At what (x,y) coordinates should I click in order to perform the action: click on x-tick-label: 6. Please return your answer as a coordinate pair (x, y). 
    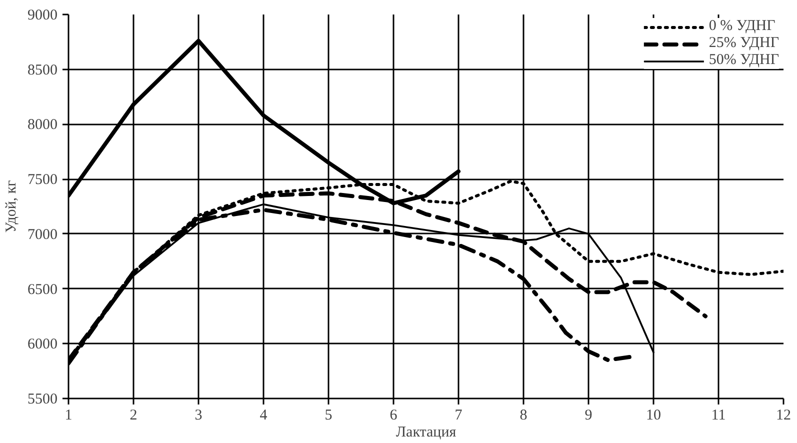
    Looking at the image, I should click on (394, 416).